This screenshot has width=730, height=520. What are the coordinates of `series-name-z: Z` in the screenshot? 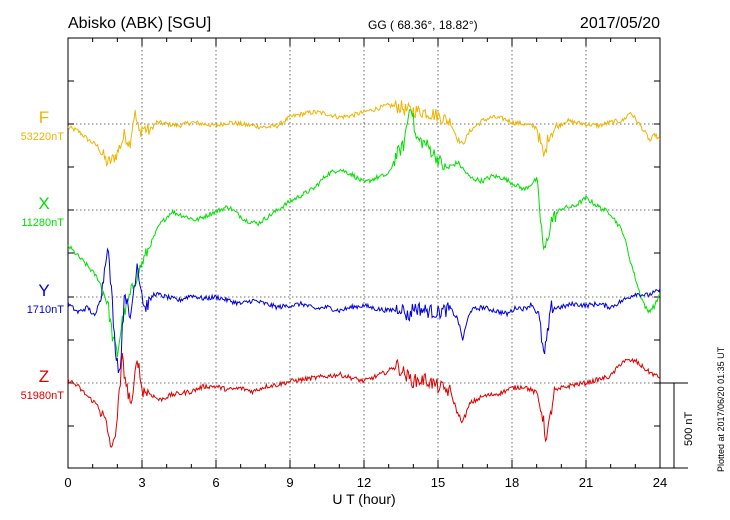 It's located at (44, 376).